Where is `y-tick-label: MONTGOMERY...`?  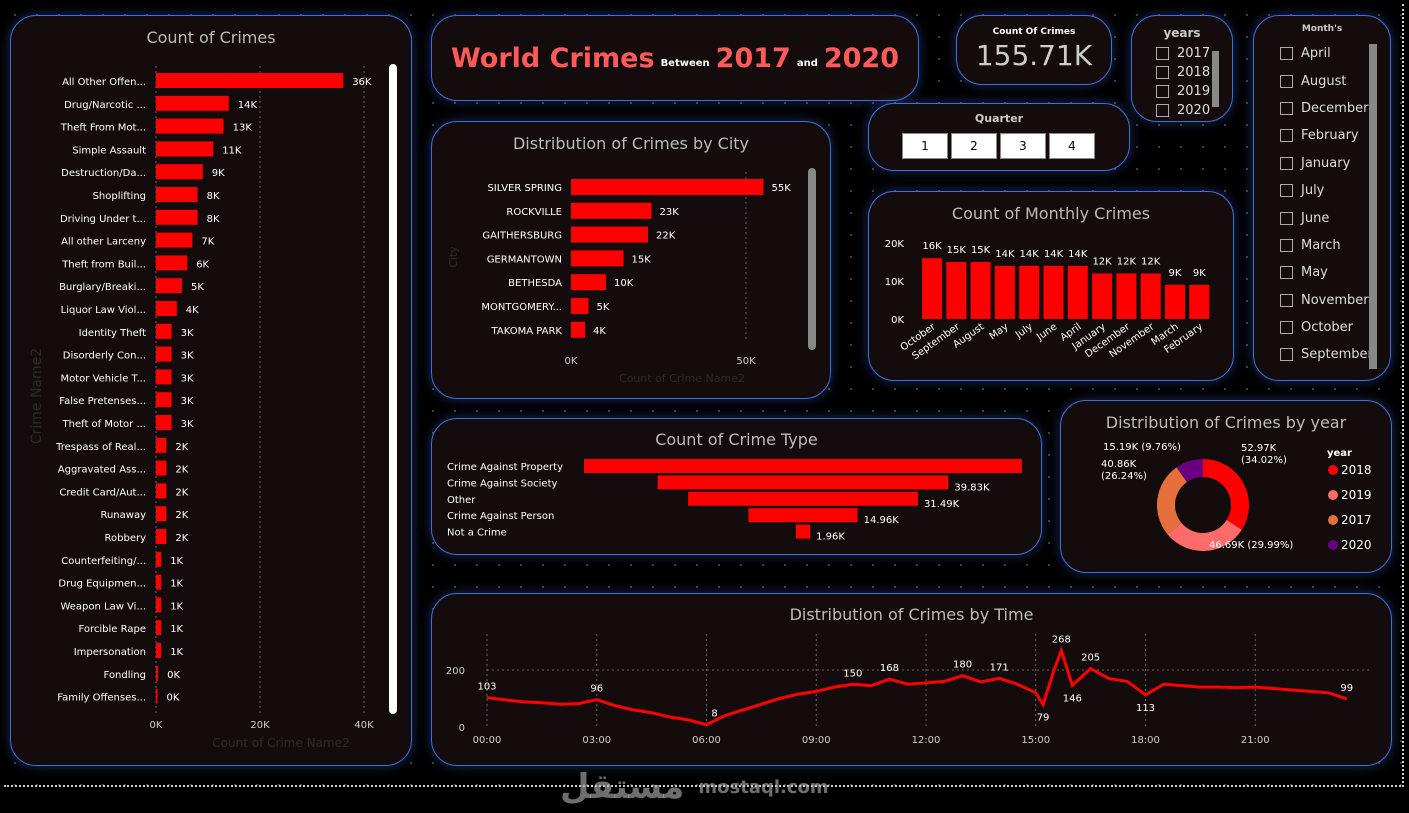 y-tick-label: MONTGOMERY... is located at coordinates (521, 307).